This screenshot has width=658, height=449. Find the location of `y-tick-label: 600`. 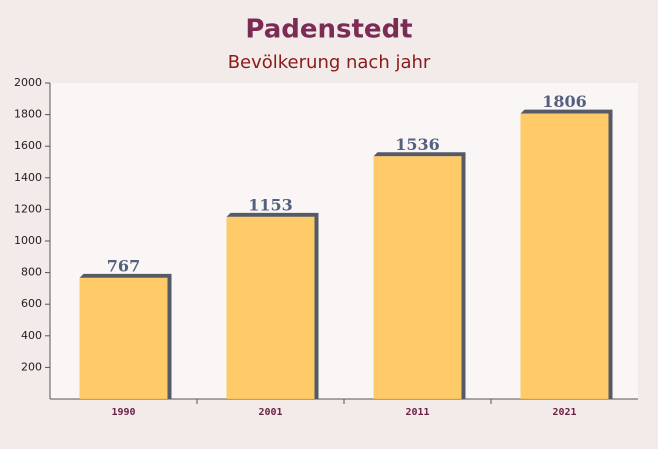

y-tick-label: 600 is located at coordinates (31, 303).